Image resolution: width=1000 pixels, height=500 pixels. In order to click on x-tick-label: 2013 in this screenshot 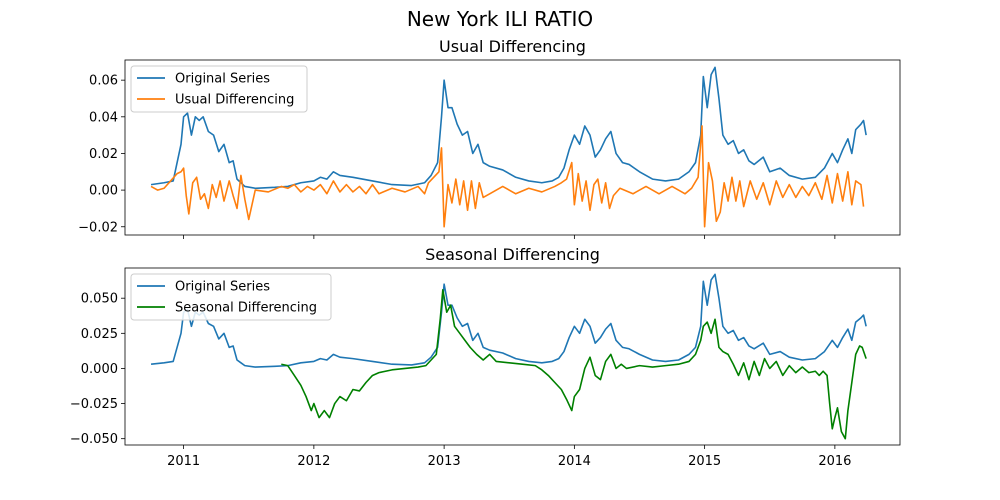, I will do `click(444, 461)`.